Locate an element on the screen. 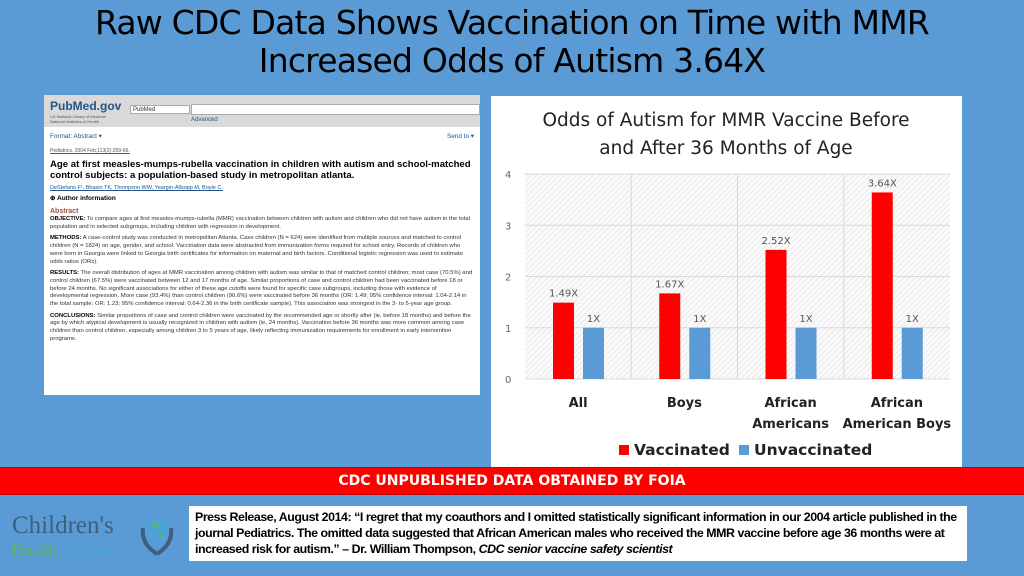  logo-line-1: Children's is located at coordinates (63, 525).